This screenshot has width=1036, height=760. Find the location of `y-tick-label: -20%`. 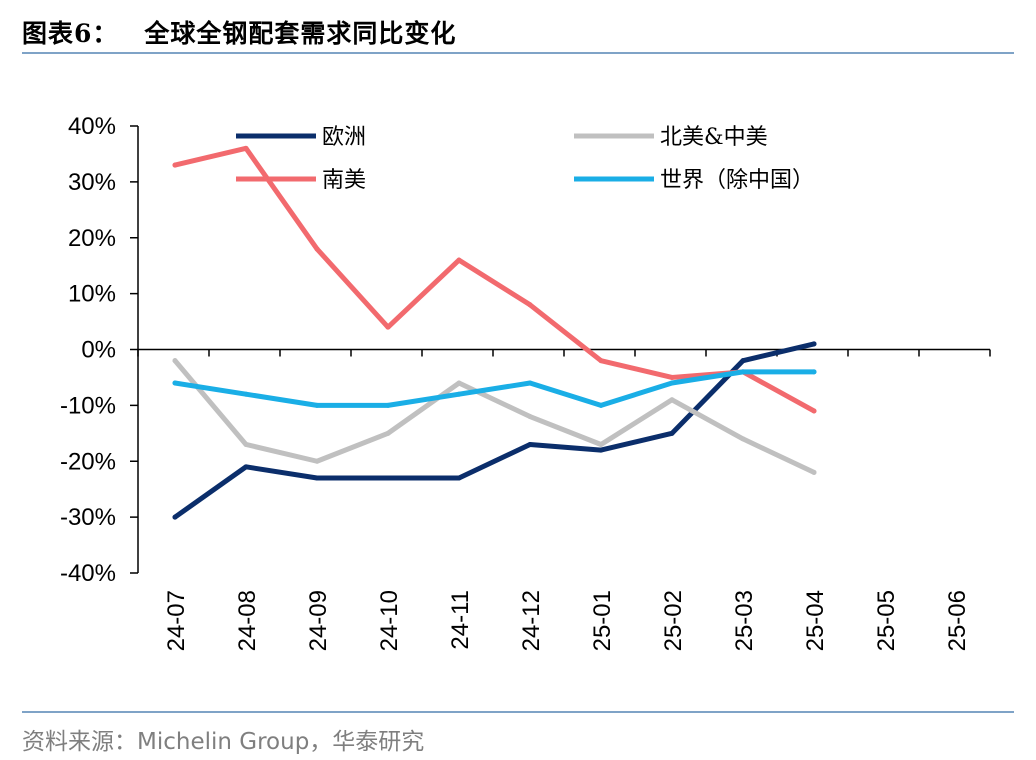

y-tick-label: -20% is located at coordinates (88, 461).